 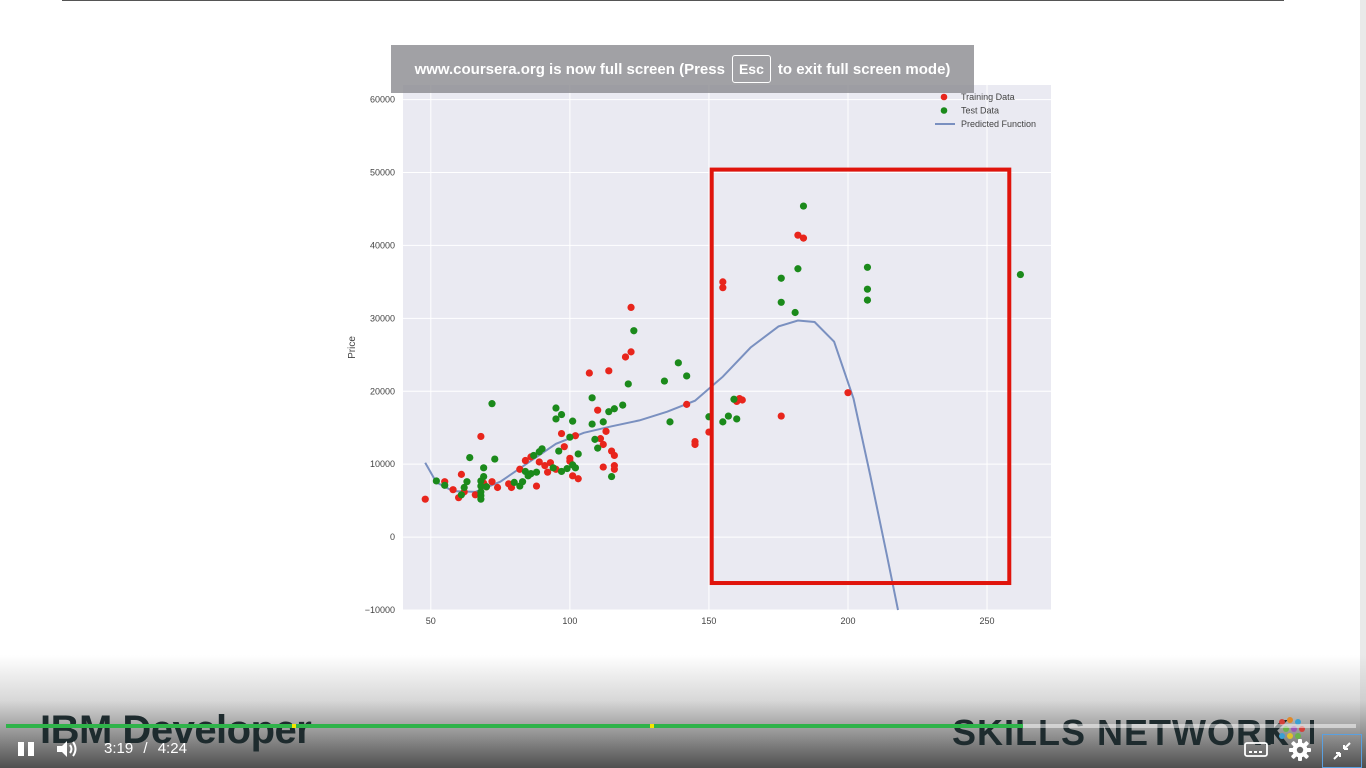 I want to click on captions-button, so click(x=1256, y=750).